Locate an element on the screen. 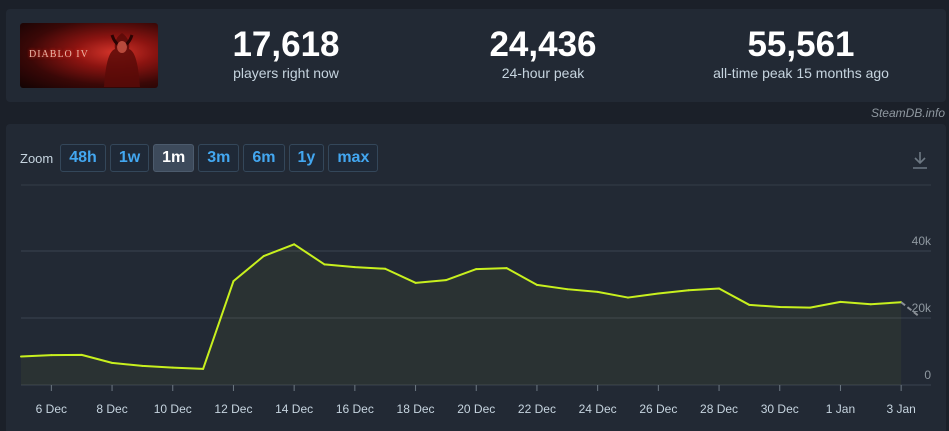 Image resolution: width=949 pixels, height=431 pixels. zoom-6m-button: 6m is located at coordinates (264, 158).